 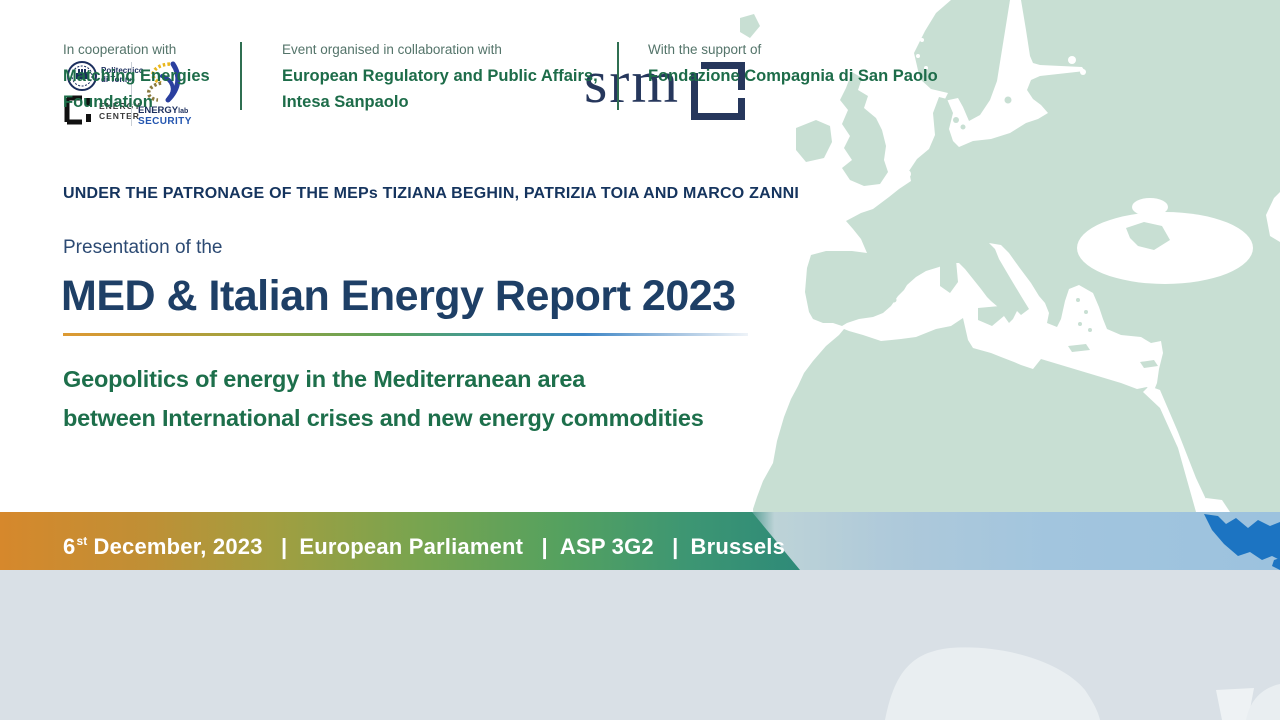 What do you see at coordinates (122, 75) in the screenshot?
I see `politecnico-torino-label: Politecnico di Torino` at bounding box center [122, 75].